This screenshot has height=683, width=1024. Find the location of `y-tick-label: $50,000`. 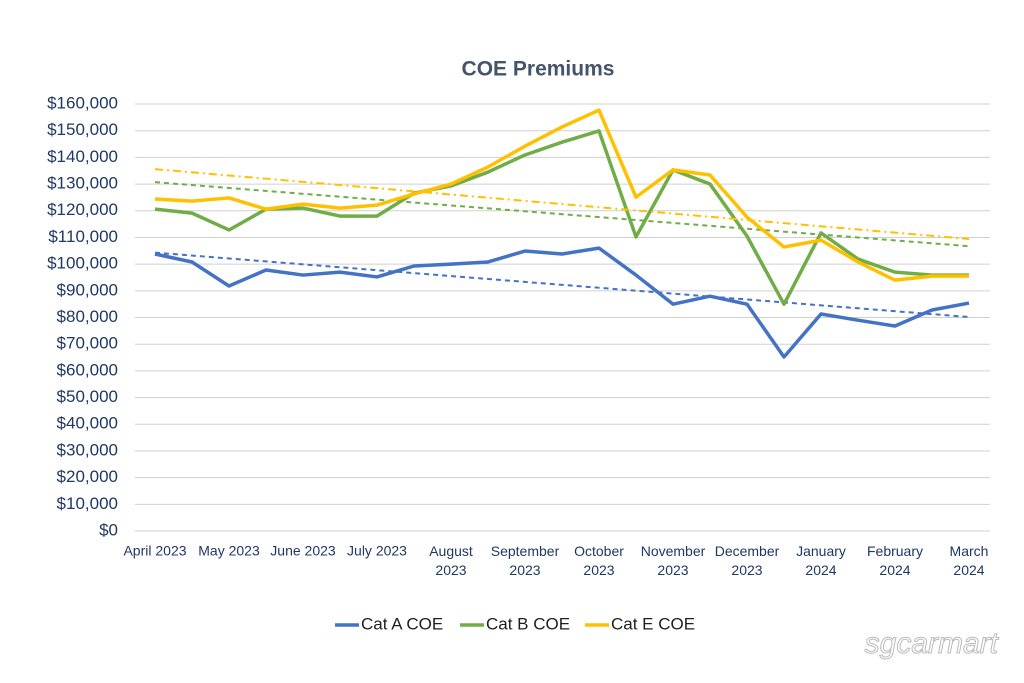

y-tick-label: $50,000 is located at coordinates (87, 396).